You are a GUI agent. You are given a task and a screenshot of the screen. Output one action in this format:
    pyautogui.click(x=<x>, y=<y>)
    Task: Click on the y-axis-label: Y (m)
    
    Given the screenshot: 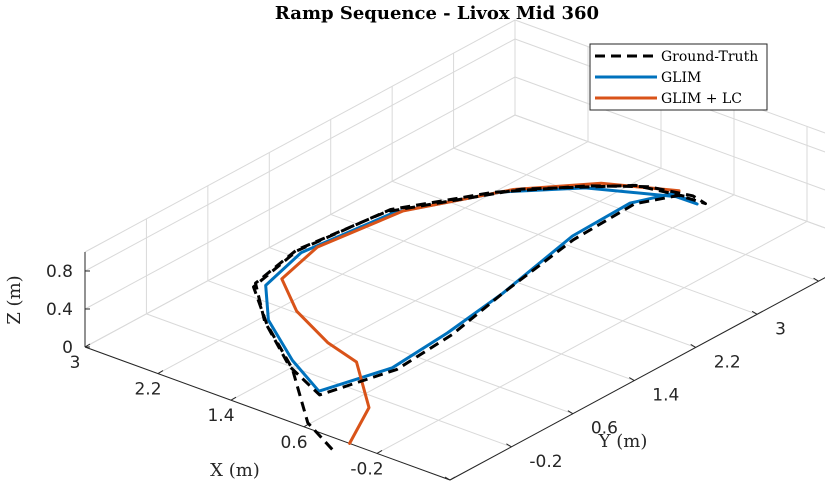 What is the action you would take?
    pyautogui.click(x=623, y=441)
    